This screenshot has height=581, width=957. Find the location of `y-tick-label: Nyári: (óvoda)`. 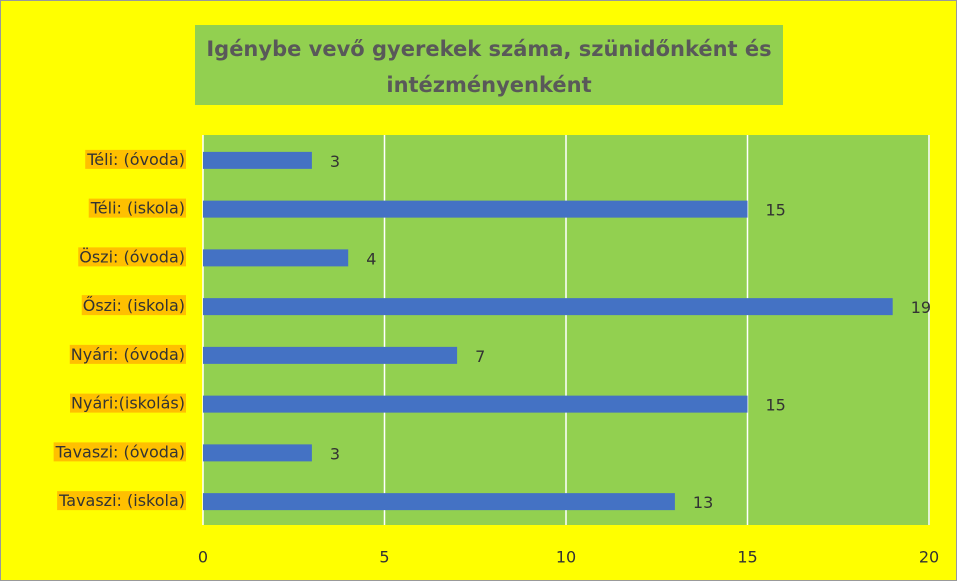

y-tick-label: Nyári: (óvoda) is located at coordinates (128, 354).